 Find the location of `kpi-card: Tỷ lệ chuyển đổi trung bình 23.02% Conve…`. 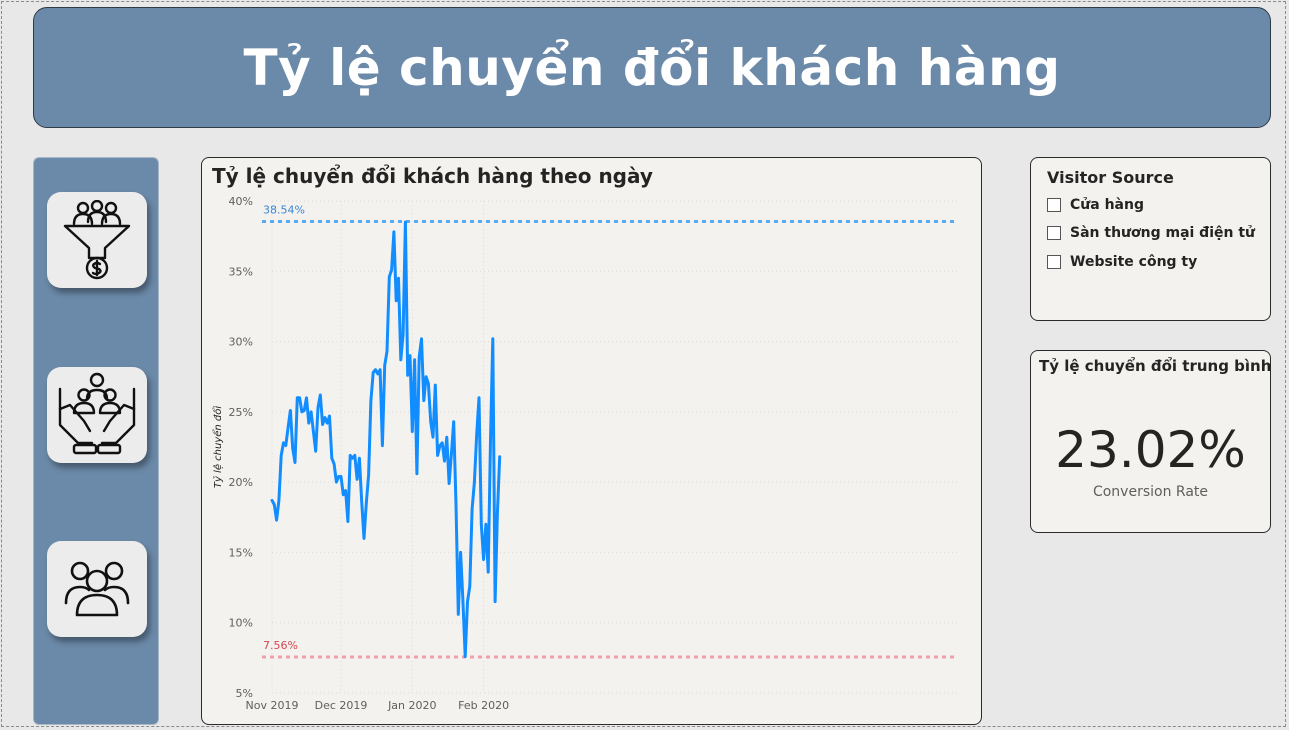

kpi-card: Tỷ lệ chuyển đổi trung bình 23.02% Conve… is located at coordinates (1150, 441).